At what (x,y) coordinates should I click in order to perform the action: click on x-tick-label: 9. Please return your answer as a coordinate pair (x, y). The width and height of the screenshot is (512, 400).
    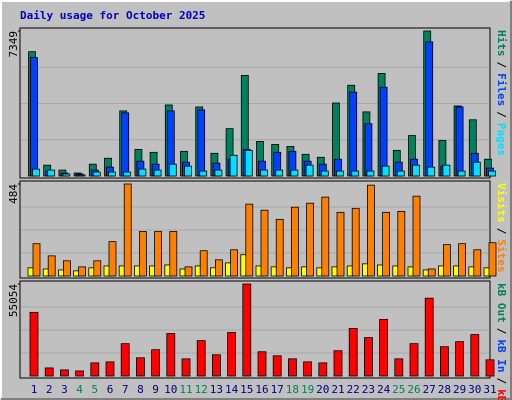
    Looking at the image, I should click on (155, 389).